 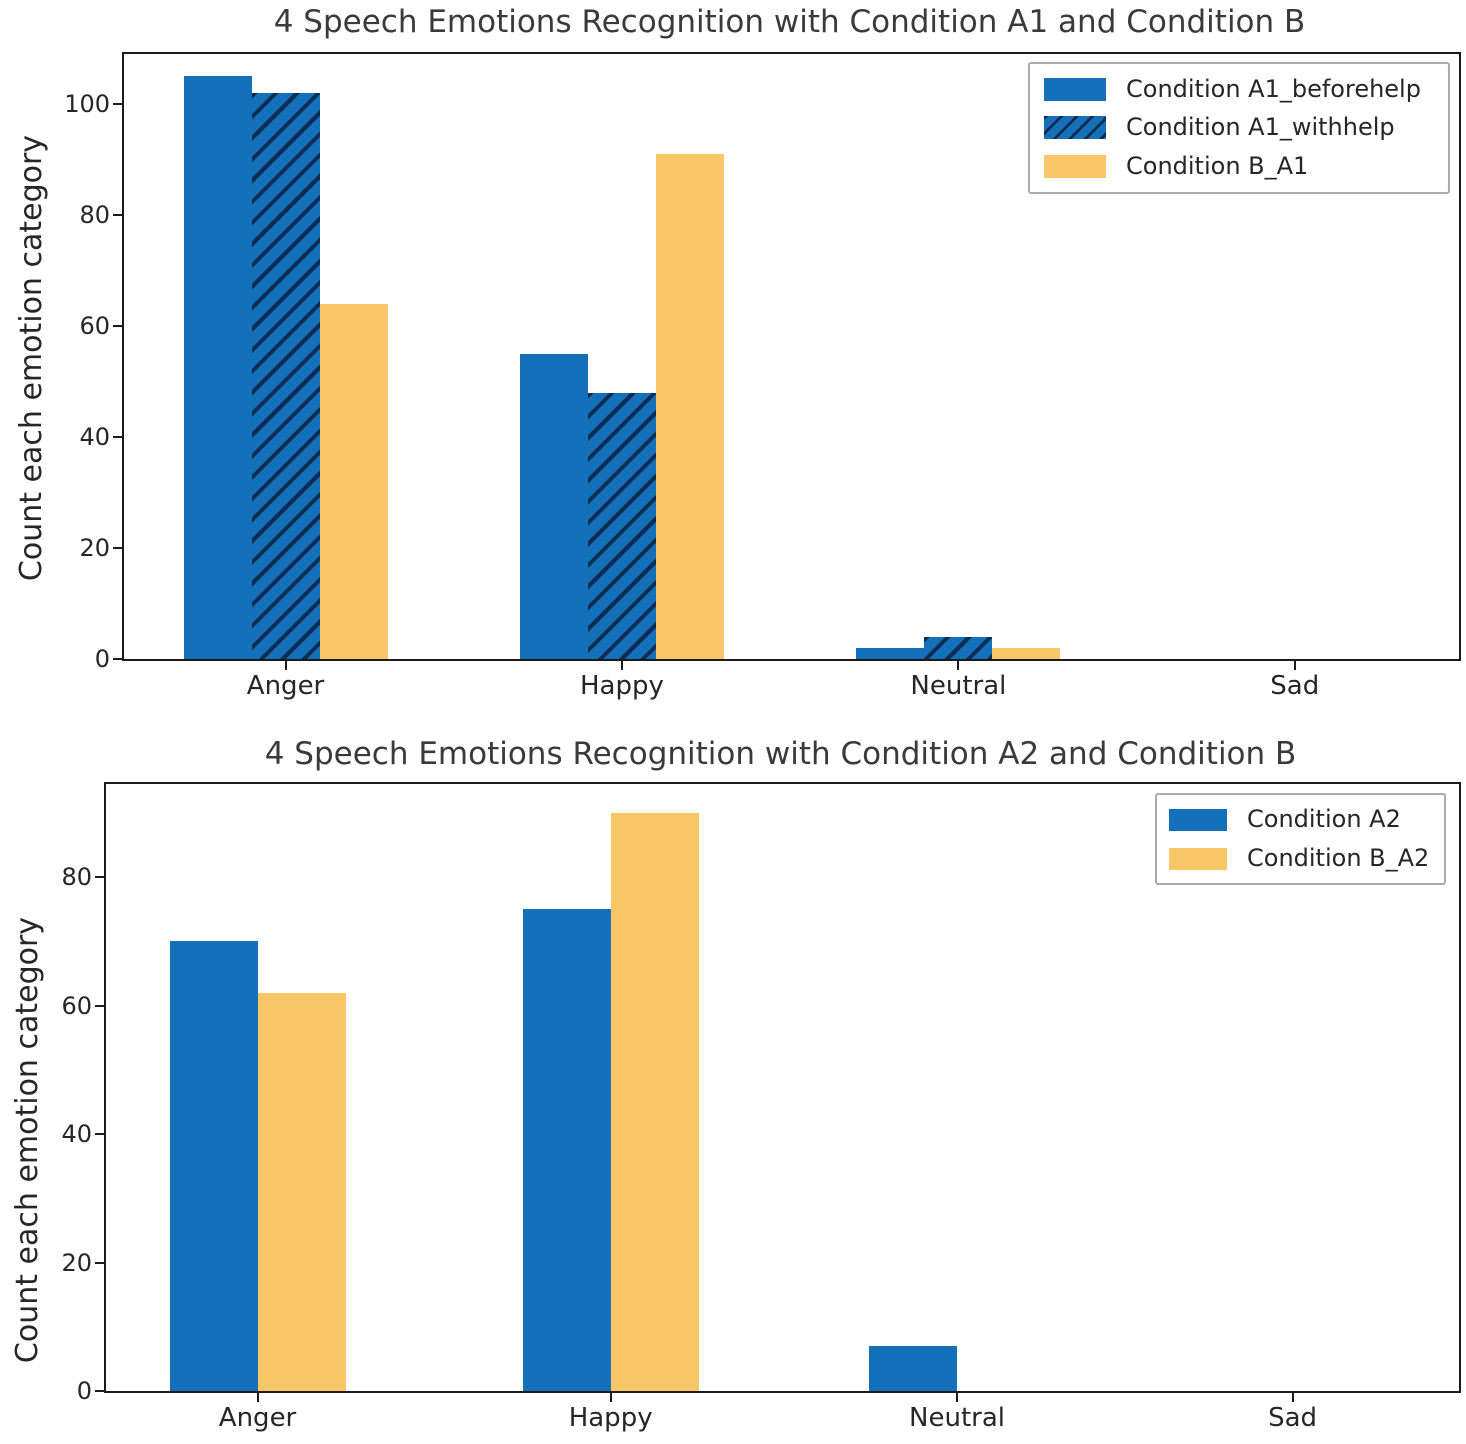 I want to click on legend-label: Condition A2, so click(x=1324, y=818).